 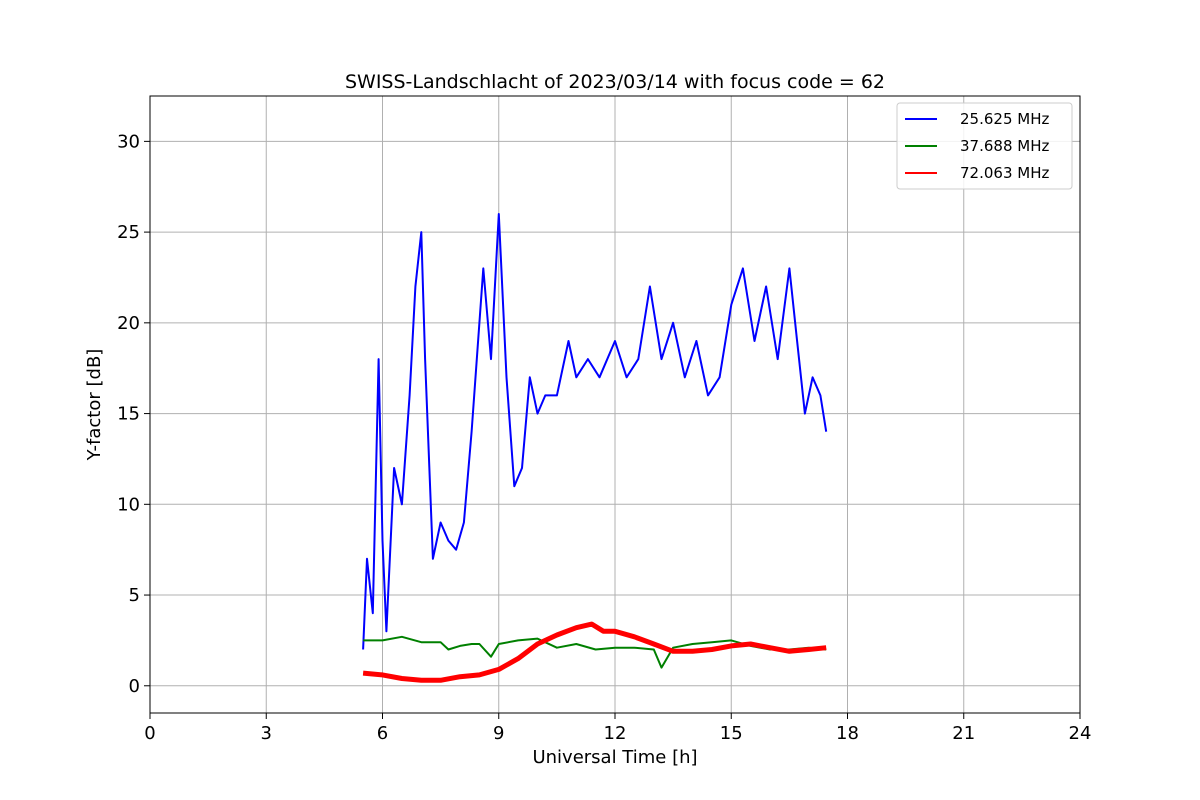 What do you see at coordinates (847, 733) in the screenshot?
I see `x-tick-label: 18` at bounding box center [847, 733].